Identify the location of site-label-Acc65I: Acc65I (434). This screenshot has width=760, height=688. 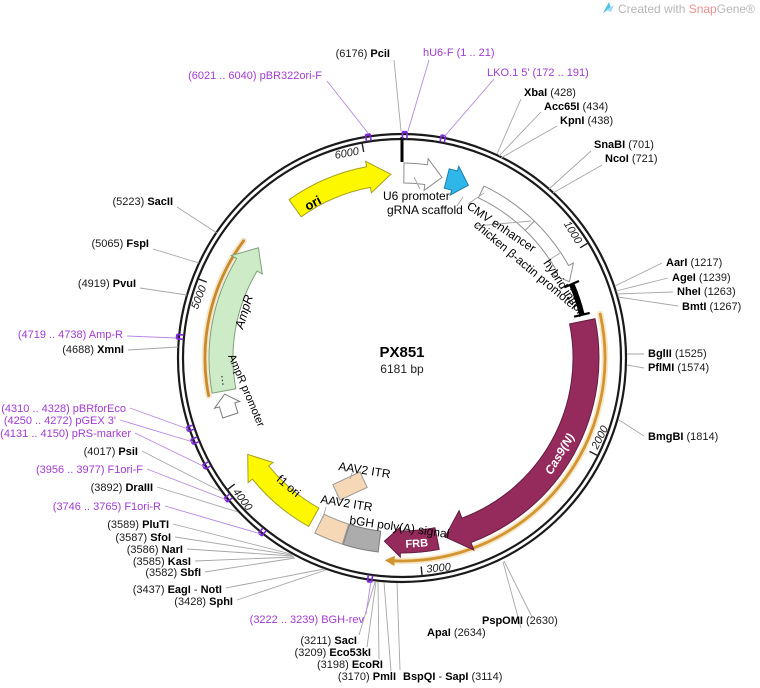
(576, 107).